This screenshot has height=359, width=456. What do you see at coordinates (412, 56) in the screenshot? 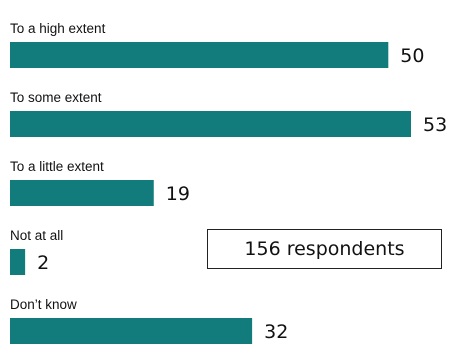
I see `value-label-to-a-high-extent: 50` at bounding box center [412, 56].